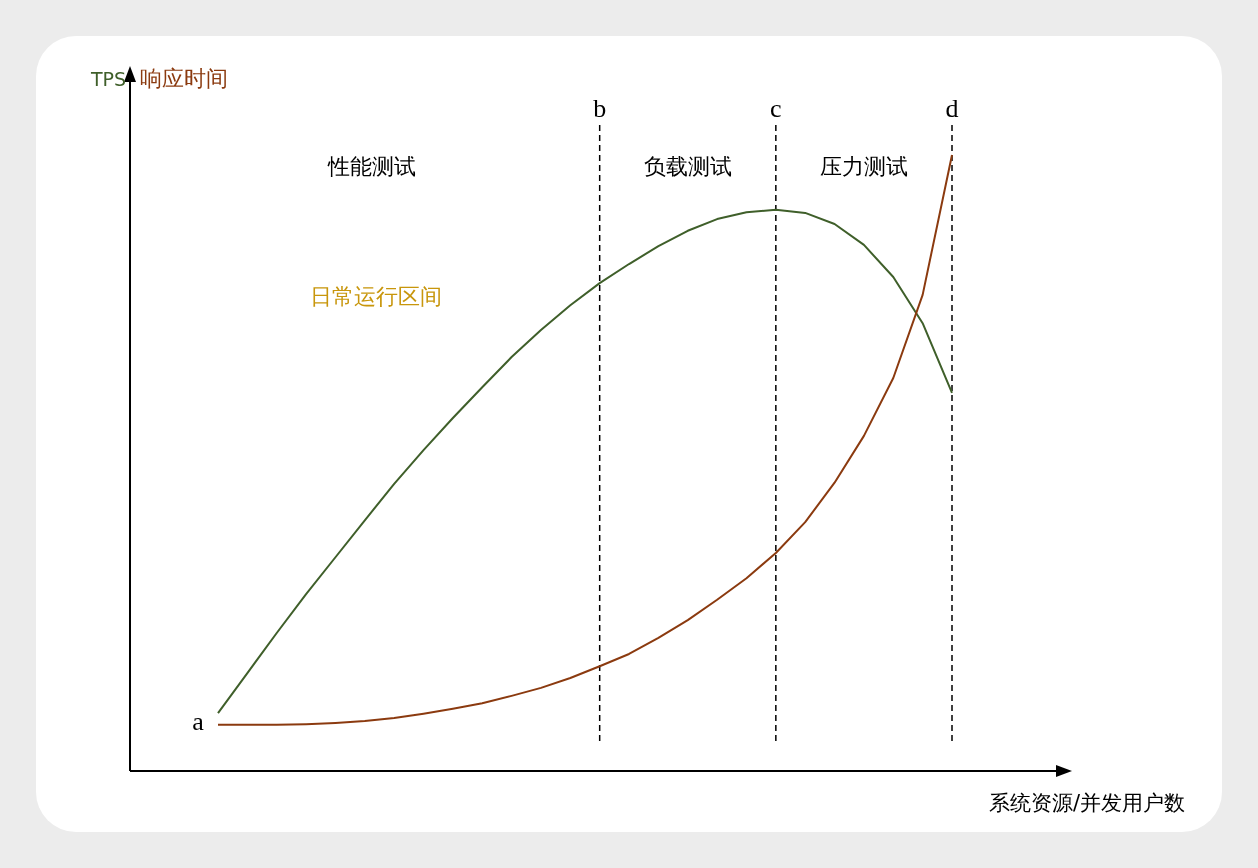 This screenshot has height=868, width=1258. I want to click on x-axis-title: 系统资源/并发用户数, so click(1086, 803).